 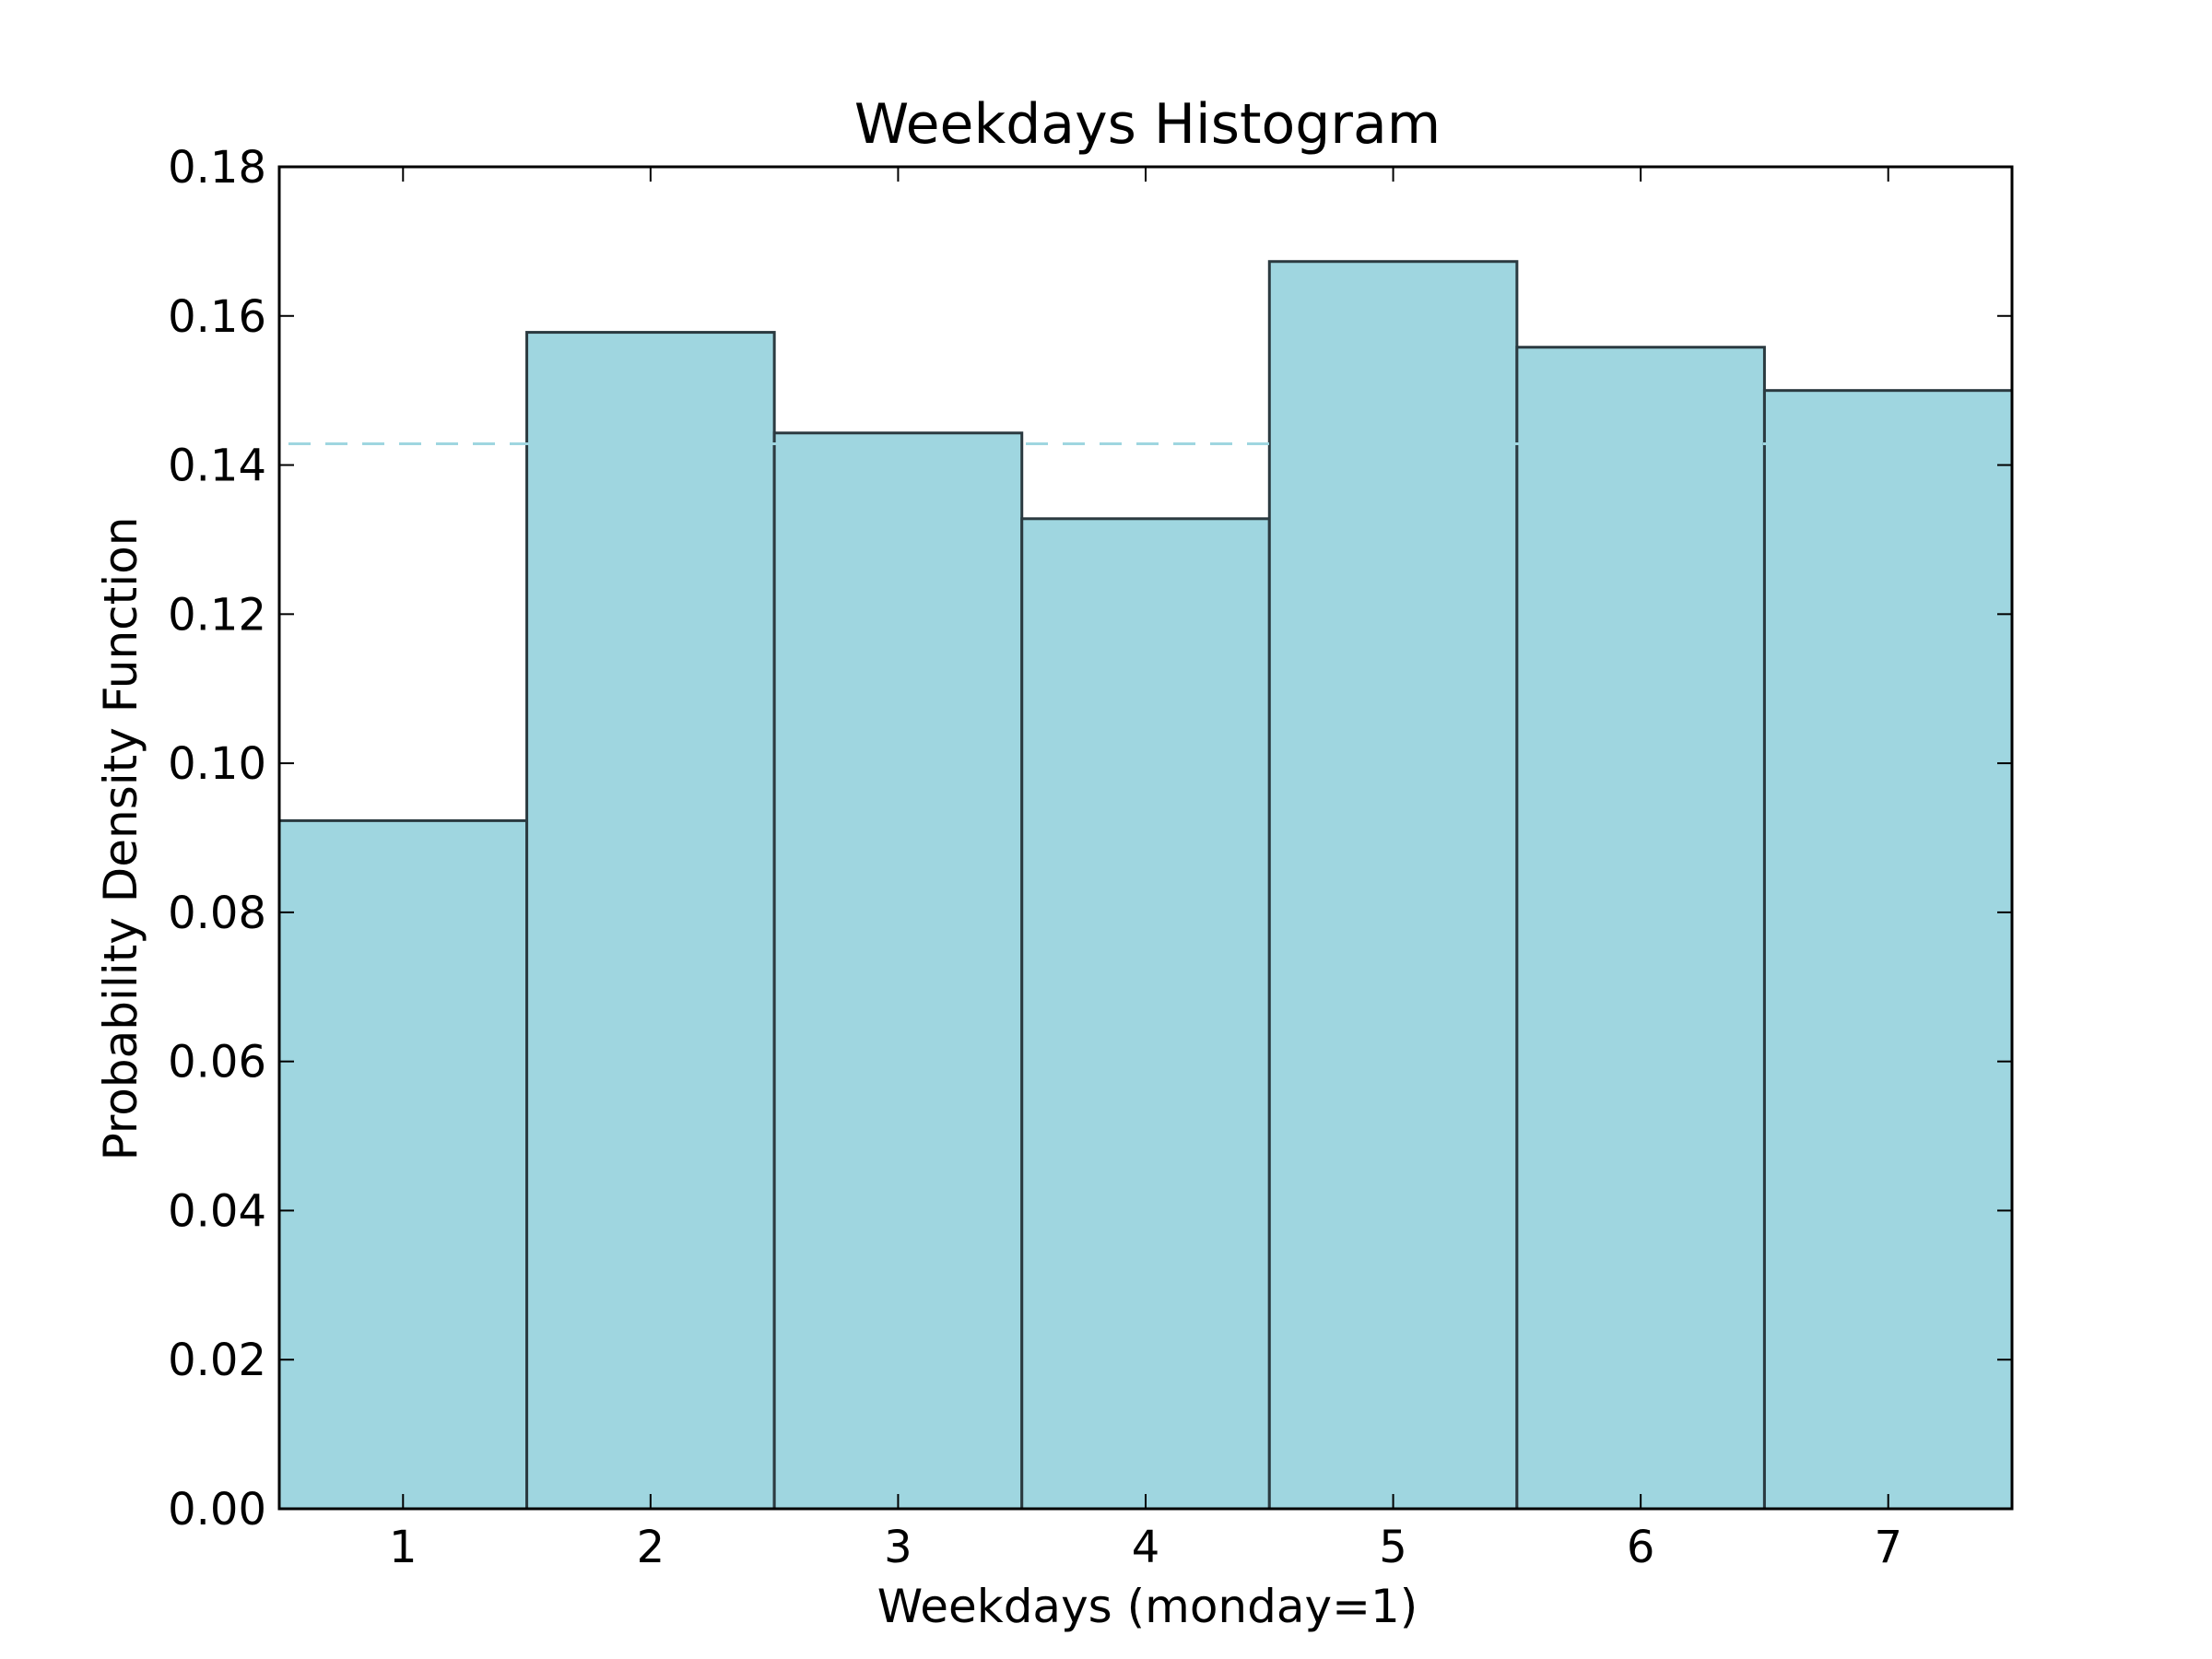 I want to click on y-tick-label: 0.06, so click(x=217, y=1062).